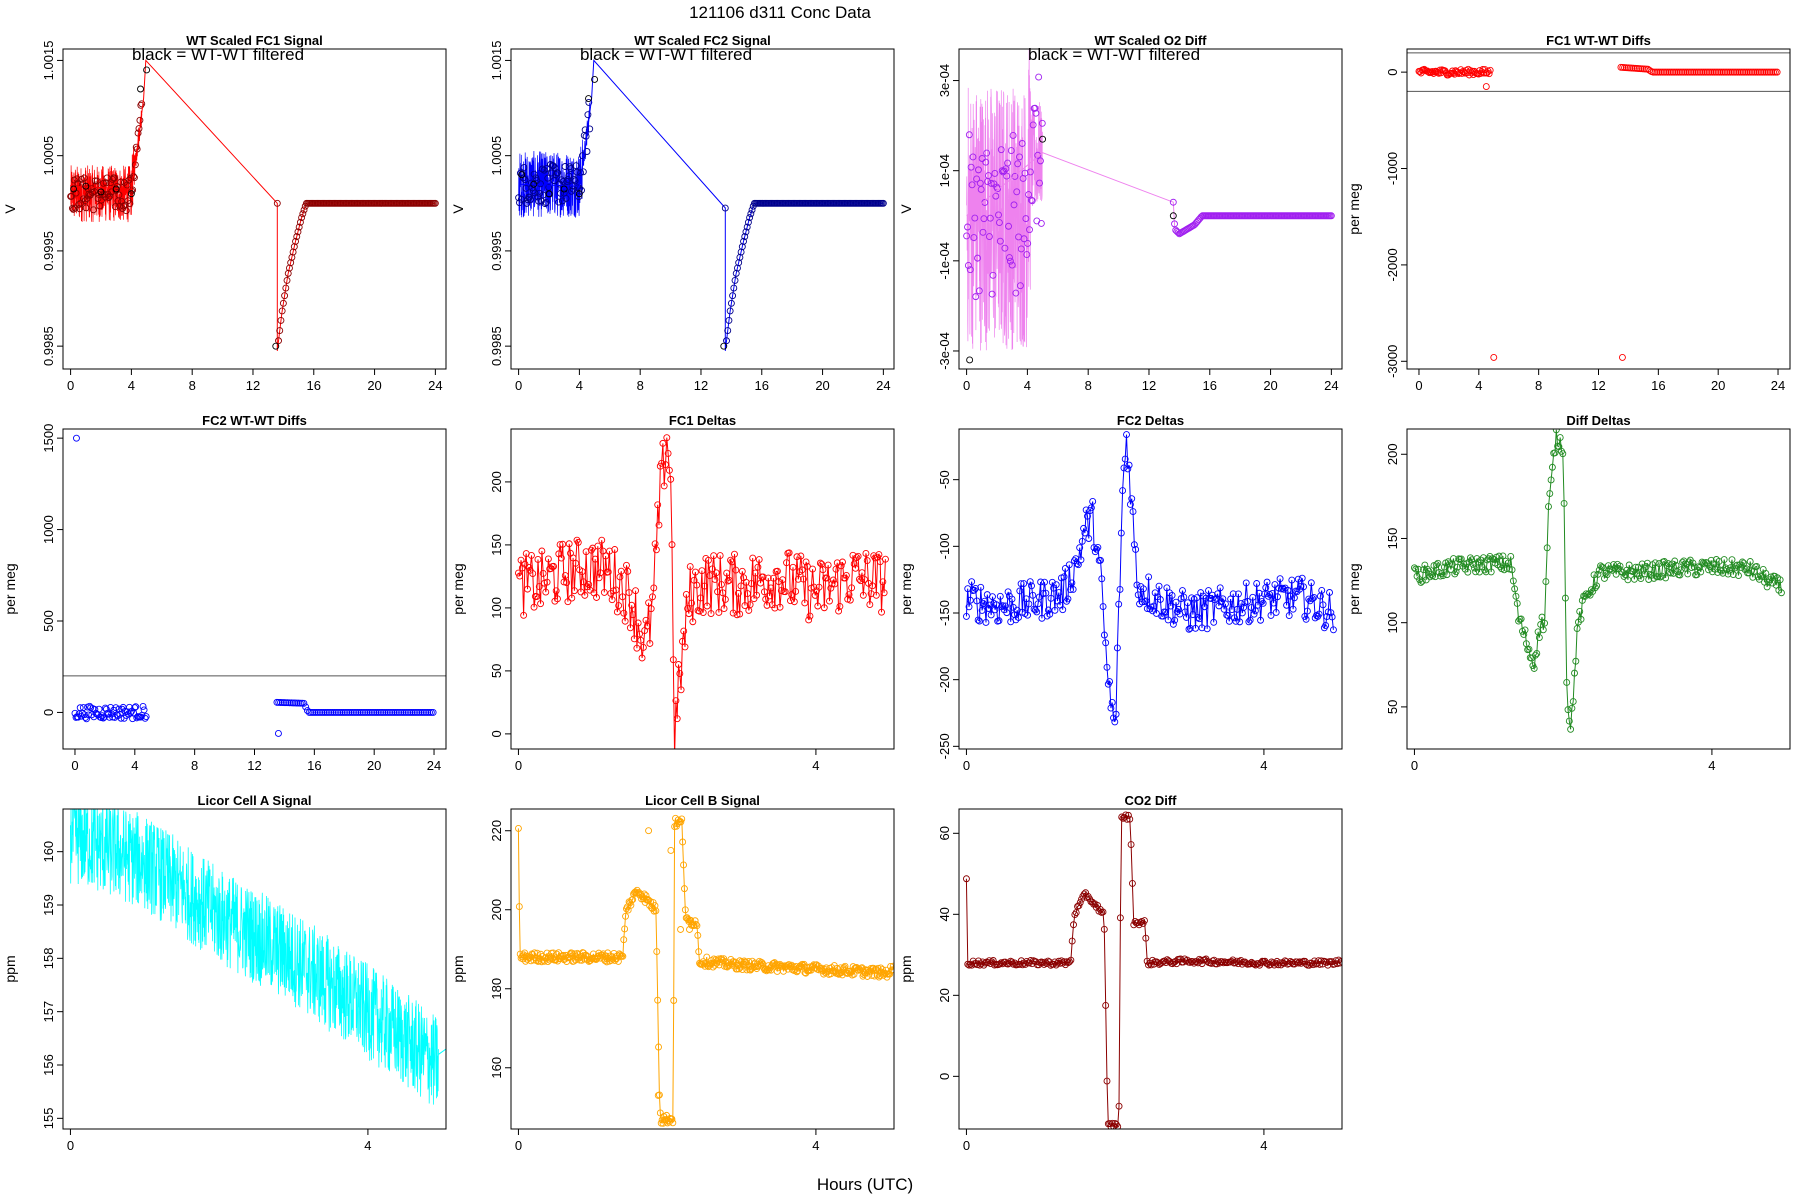 This screenshot has height=1200, width=1800. I want to click on x-tick-label: 12, so click(254, 765).